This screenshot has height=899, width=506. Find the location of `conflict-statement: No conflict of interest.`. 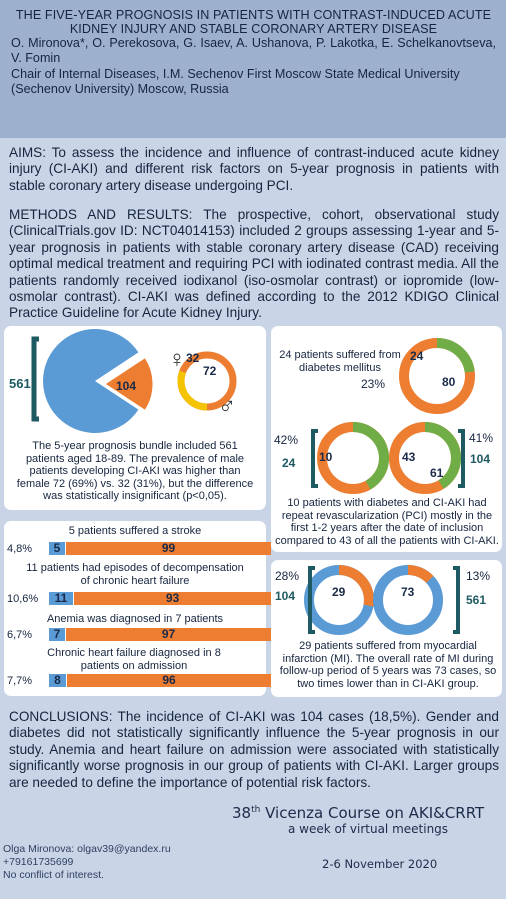

conflict-statement: No conflict of interest. is located at coordinates (53, 875).